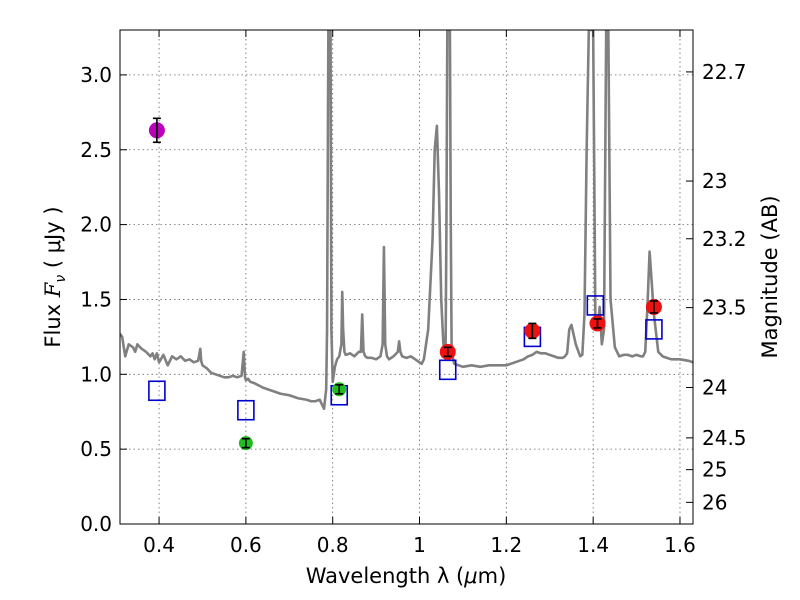 The width and height of the screenshot is (800, 600). I want to click on y-tick-label: 2.0, so click(96, 225).